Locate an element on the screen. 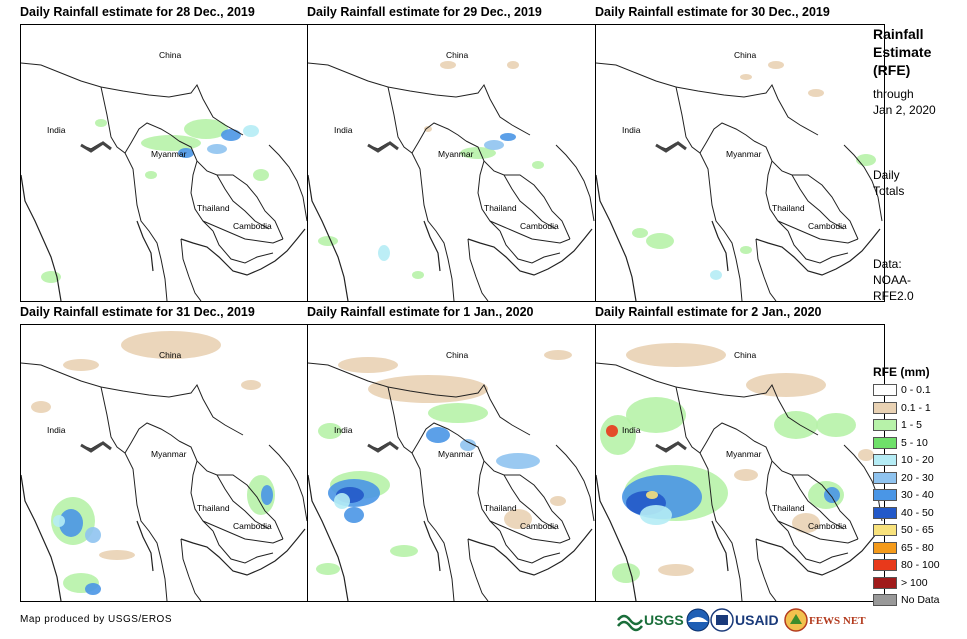  legend-label: 0 - 0.1 is located at coordinates (916, 390).